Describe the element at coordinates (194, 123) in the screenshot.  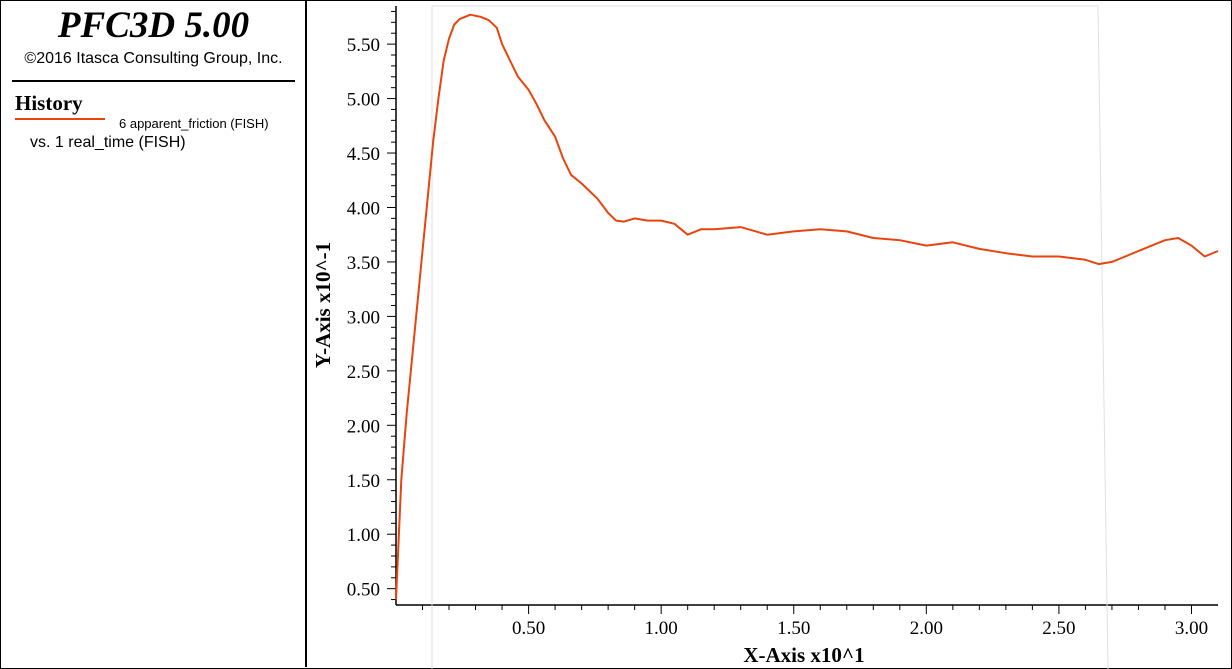
I see `legend-series-label: 6 apparent_friction (FISH)` at that location.